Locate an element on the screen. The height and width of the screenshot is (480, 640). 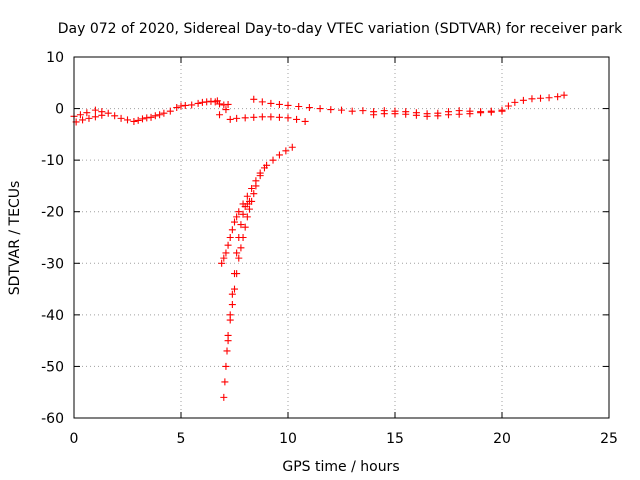
x-tick-label: 25 is located at coordinates (609, 439).